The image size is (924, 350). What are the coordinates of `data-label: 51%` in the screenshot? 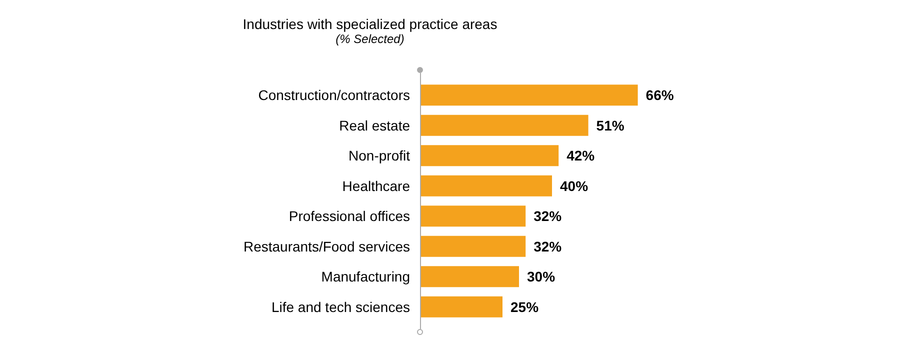 It's located at (610, 125).